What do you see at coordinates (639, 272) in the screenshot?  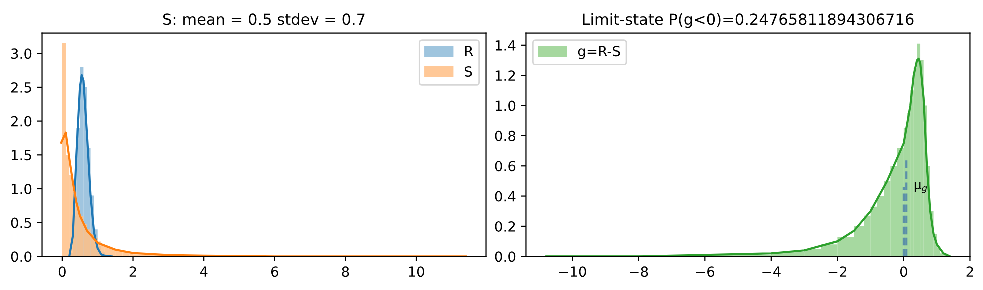 I see `x-tick-label: −8` at bounding box center [639, 272].